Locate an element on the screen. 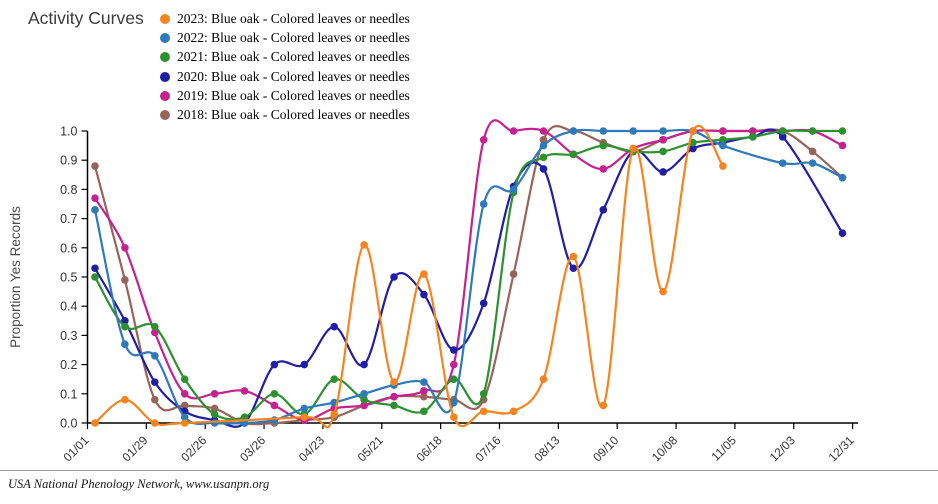 The height and width of the screenshot is (504, 938). y-tick-label: 0.5 is located at coordinates (68, 278).